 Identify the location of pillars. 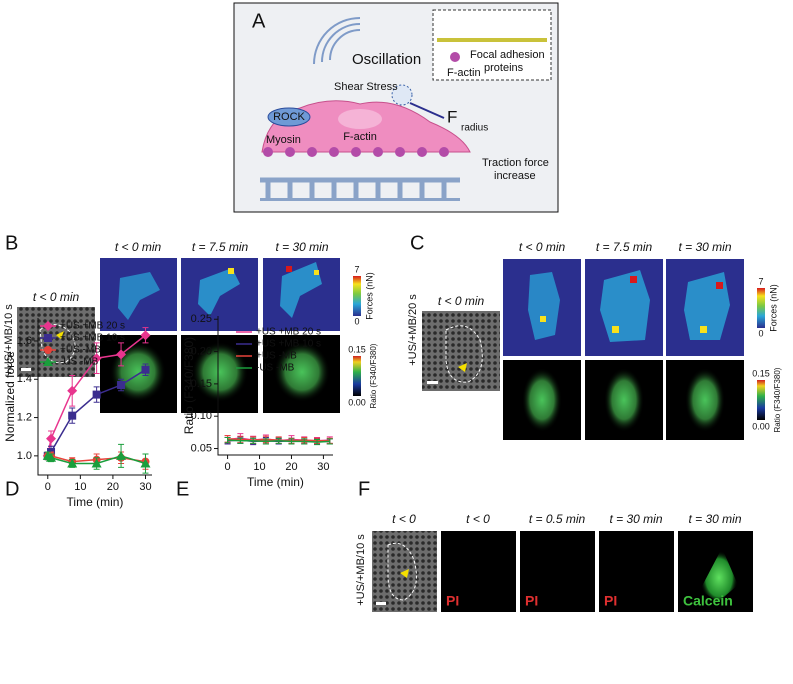
(360, 188).